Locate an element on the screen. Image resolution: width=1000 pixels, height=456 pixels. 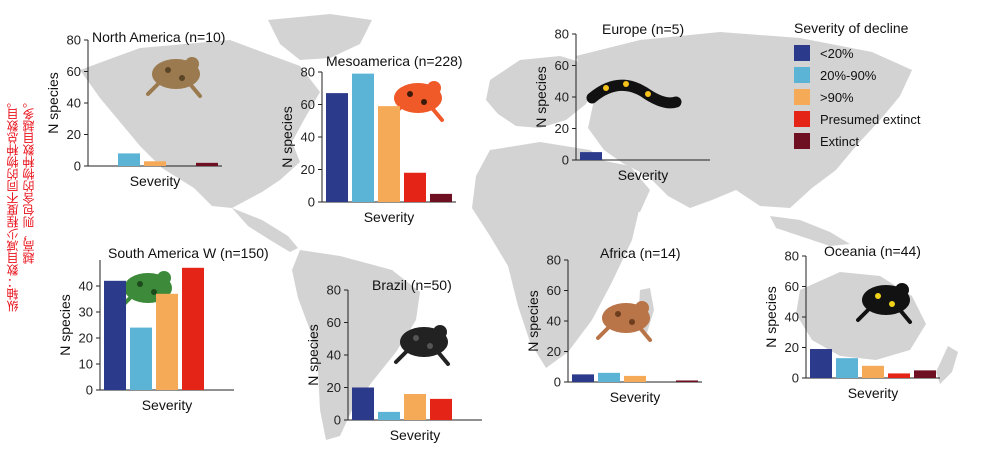
chart-oceania: Oceania (n=44) 0 20 40 60 80 N species Severity is located at coordinates (870, 327).